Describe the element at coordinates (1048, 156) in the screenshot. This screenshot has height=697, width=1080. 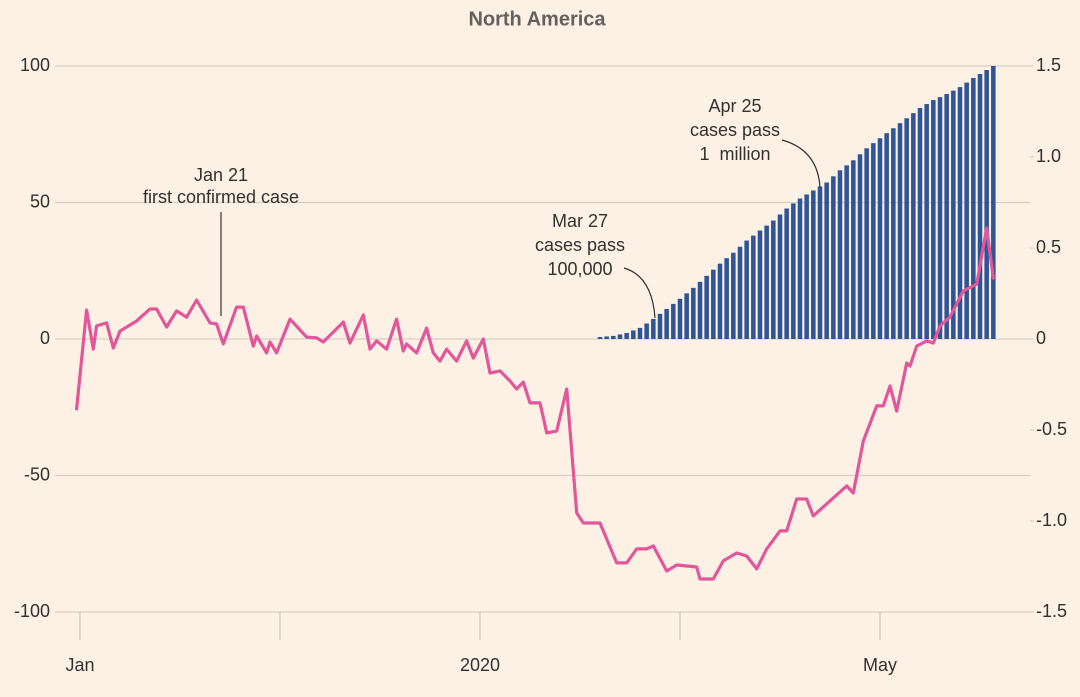
I see `y2-tick-label: 1.0` at that location.